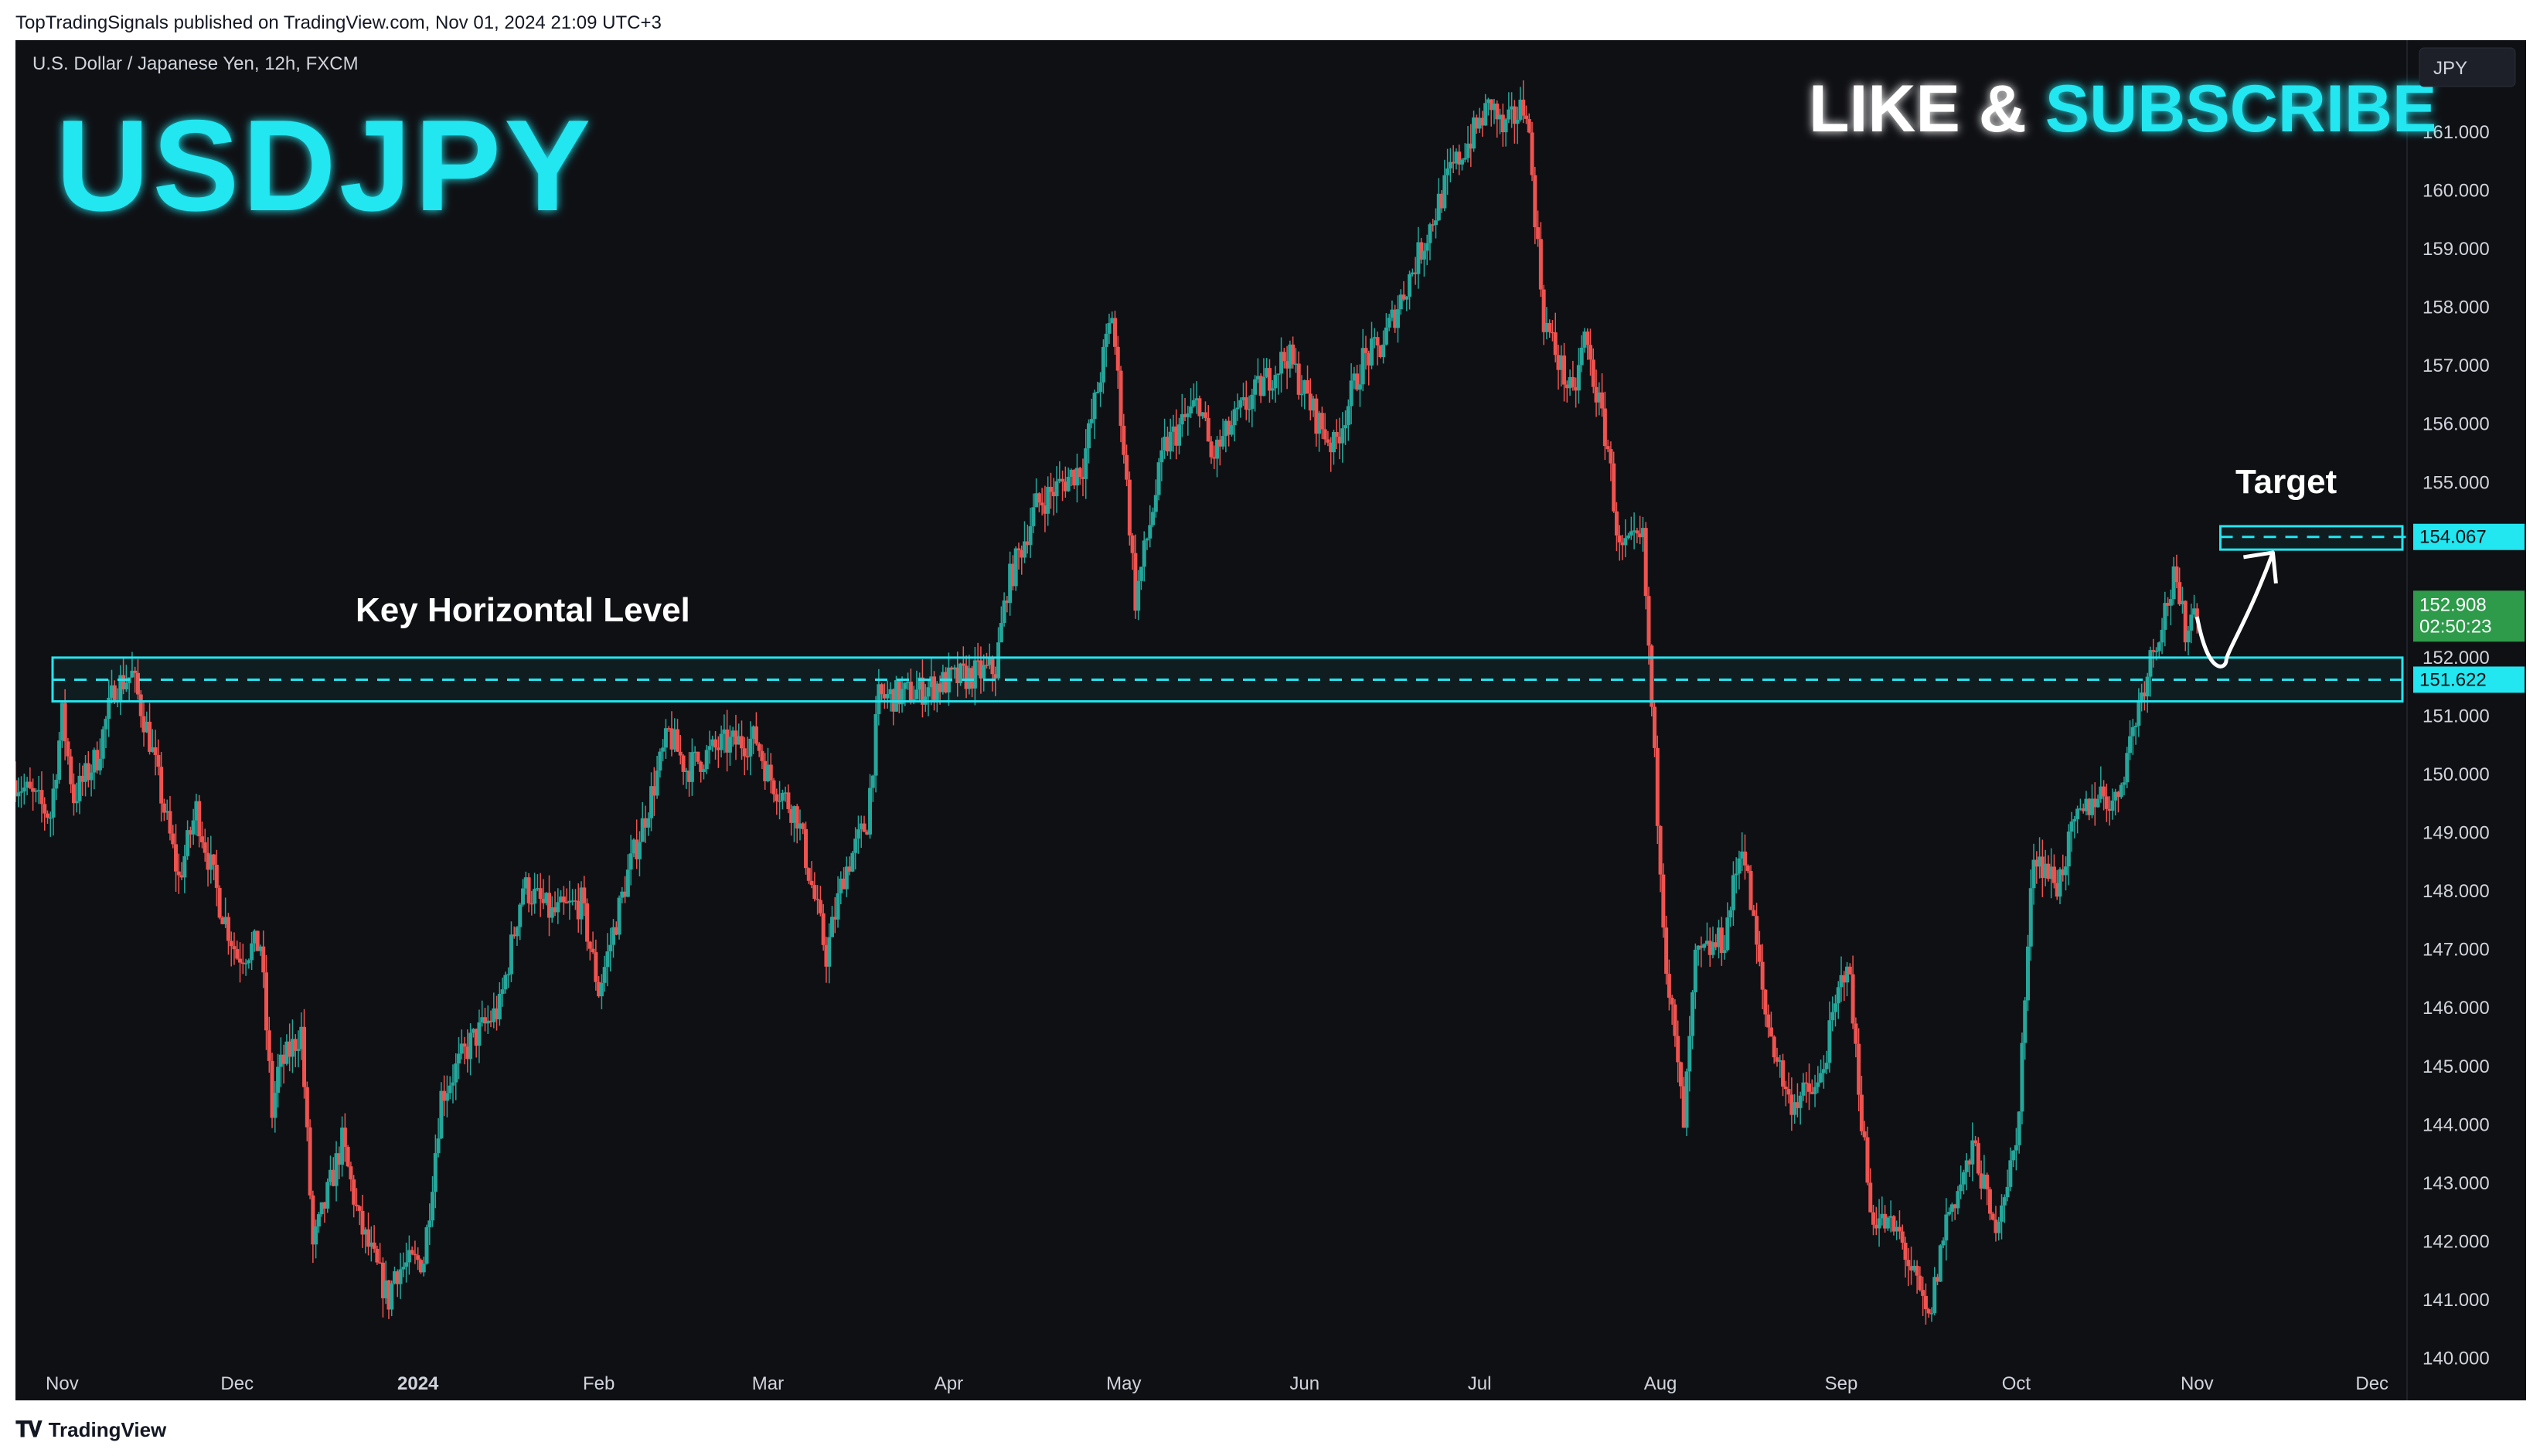 Image resolution: width=2540 pixels, height=1456 pixels. What do you see at coordinates (2457, 1067) in the screenshot?
I see `y-tick-label: 145.000` at bounding box center [2457, 1067].